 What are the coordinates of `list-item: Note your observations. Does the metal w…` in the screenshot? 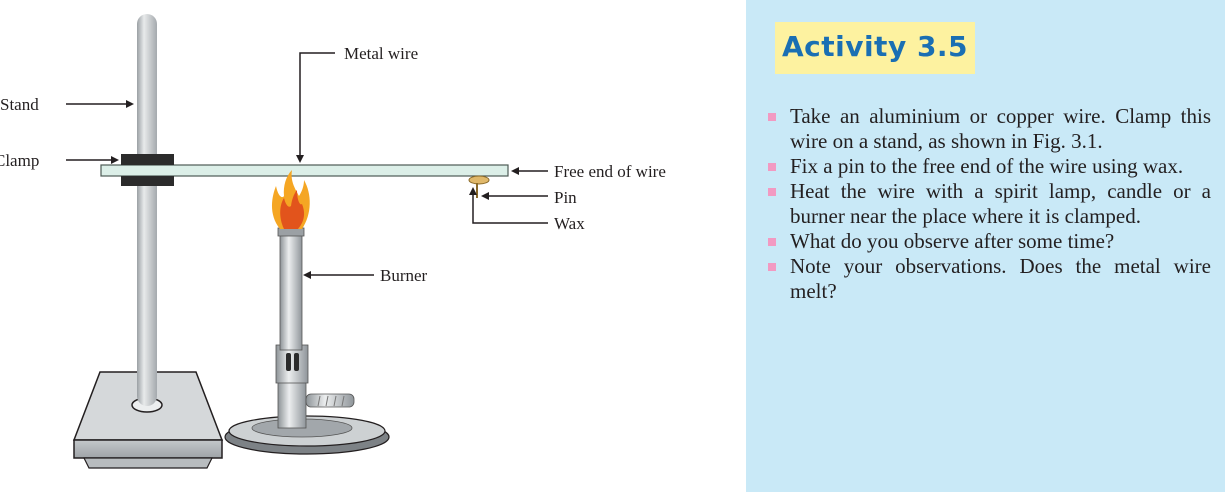 It's located at (988, 279).